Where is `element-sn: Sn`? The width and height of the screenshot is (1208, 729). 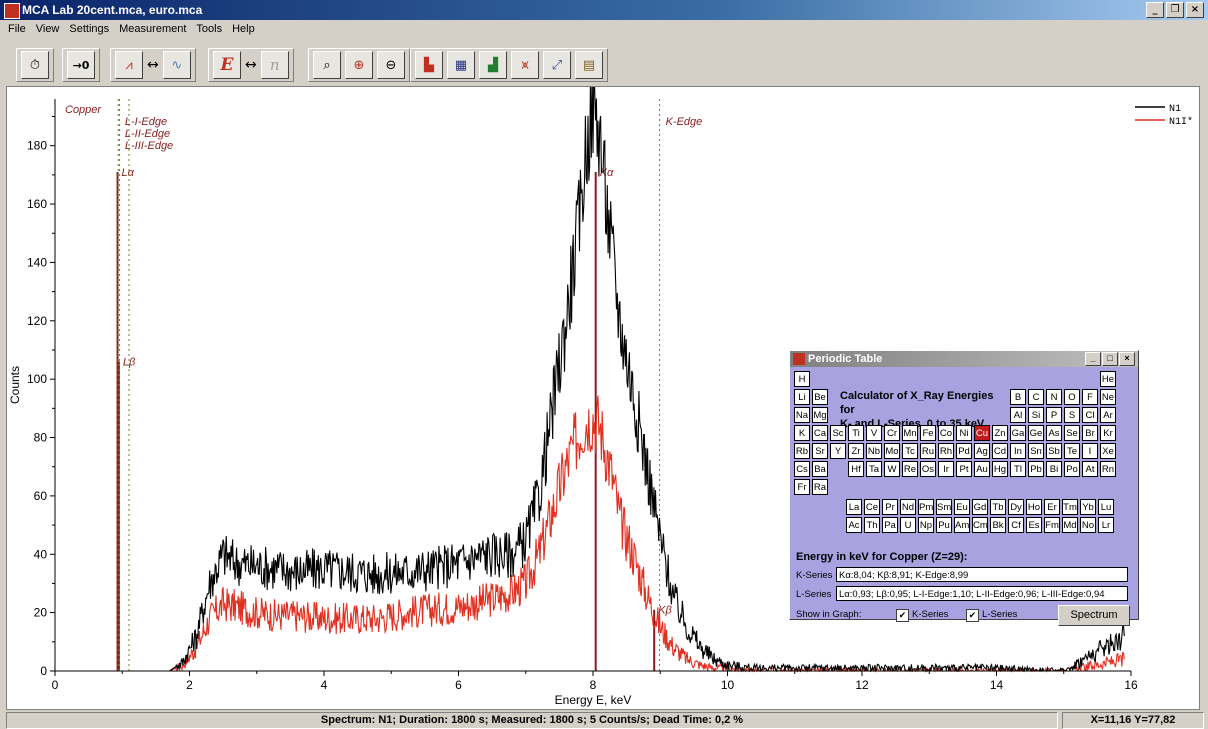 element-sn: Sn is located at coordinates (1036, 451).